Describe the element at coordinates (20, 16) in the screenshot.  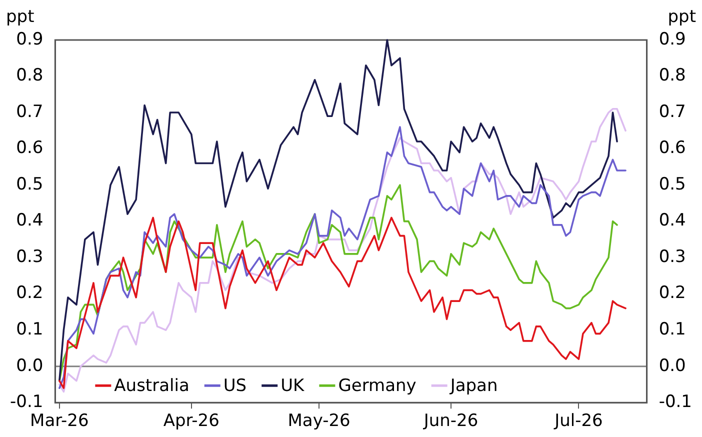
I see `y-axis-title: ppt` at that location.